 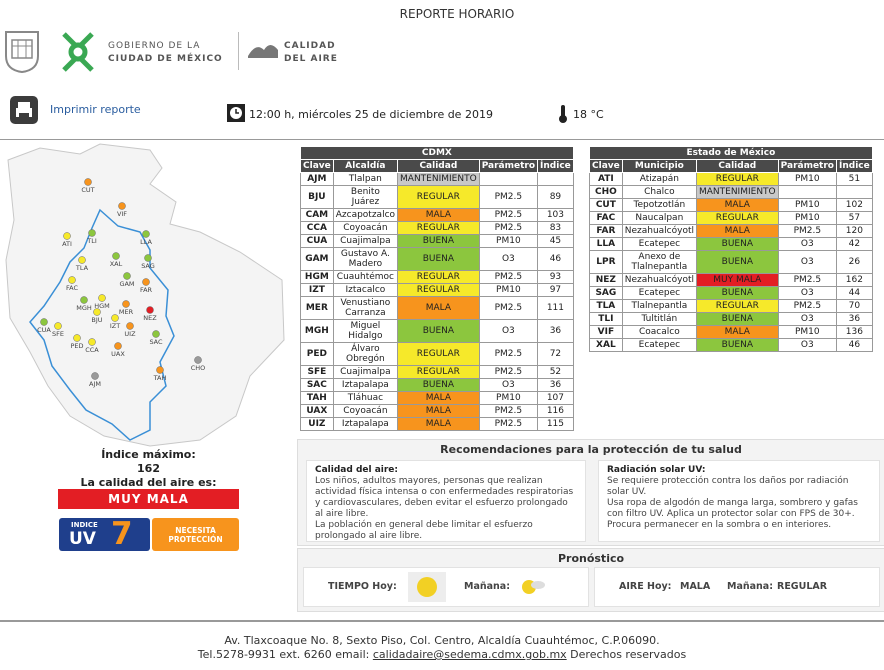 I want to click on station-row: TLI Tultitlán BUENA O3 36, so click(x=731, y=319).